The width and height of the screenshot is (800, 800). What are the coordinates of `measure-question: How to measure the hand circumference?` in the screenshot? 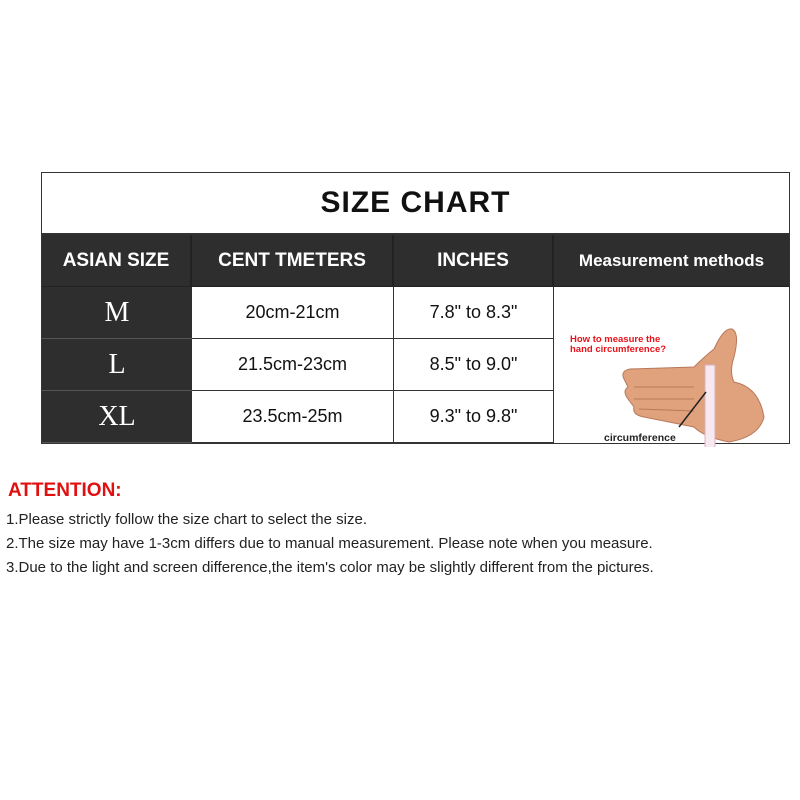 It's located at (618, 344).